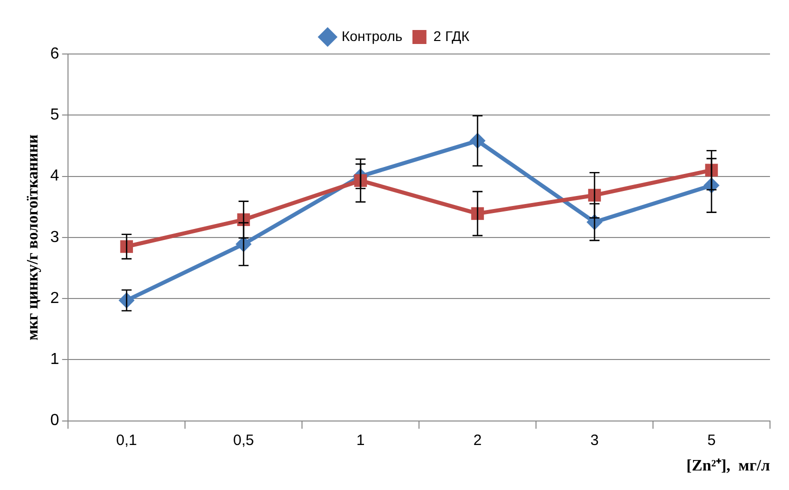 Image resolution: width=789 pixels, height=490 pixels. Describe the element at coordinates (55, 115) in the screenshot. I see `y-tick-label: 5` at that location.